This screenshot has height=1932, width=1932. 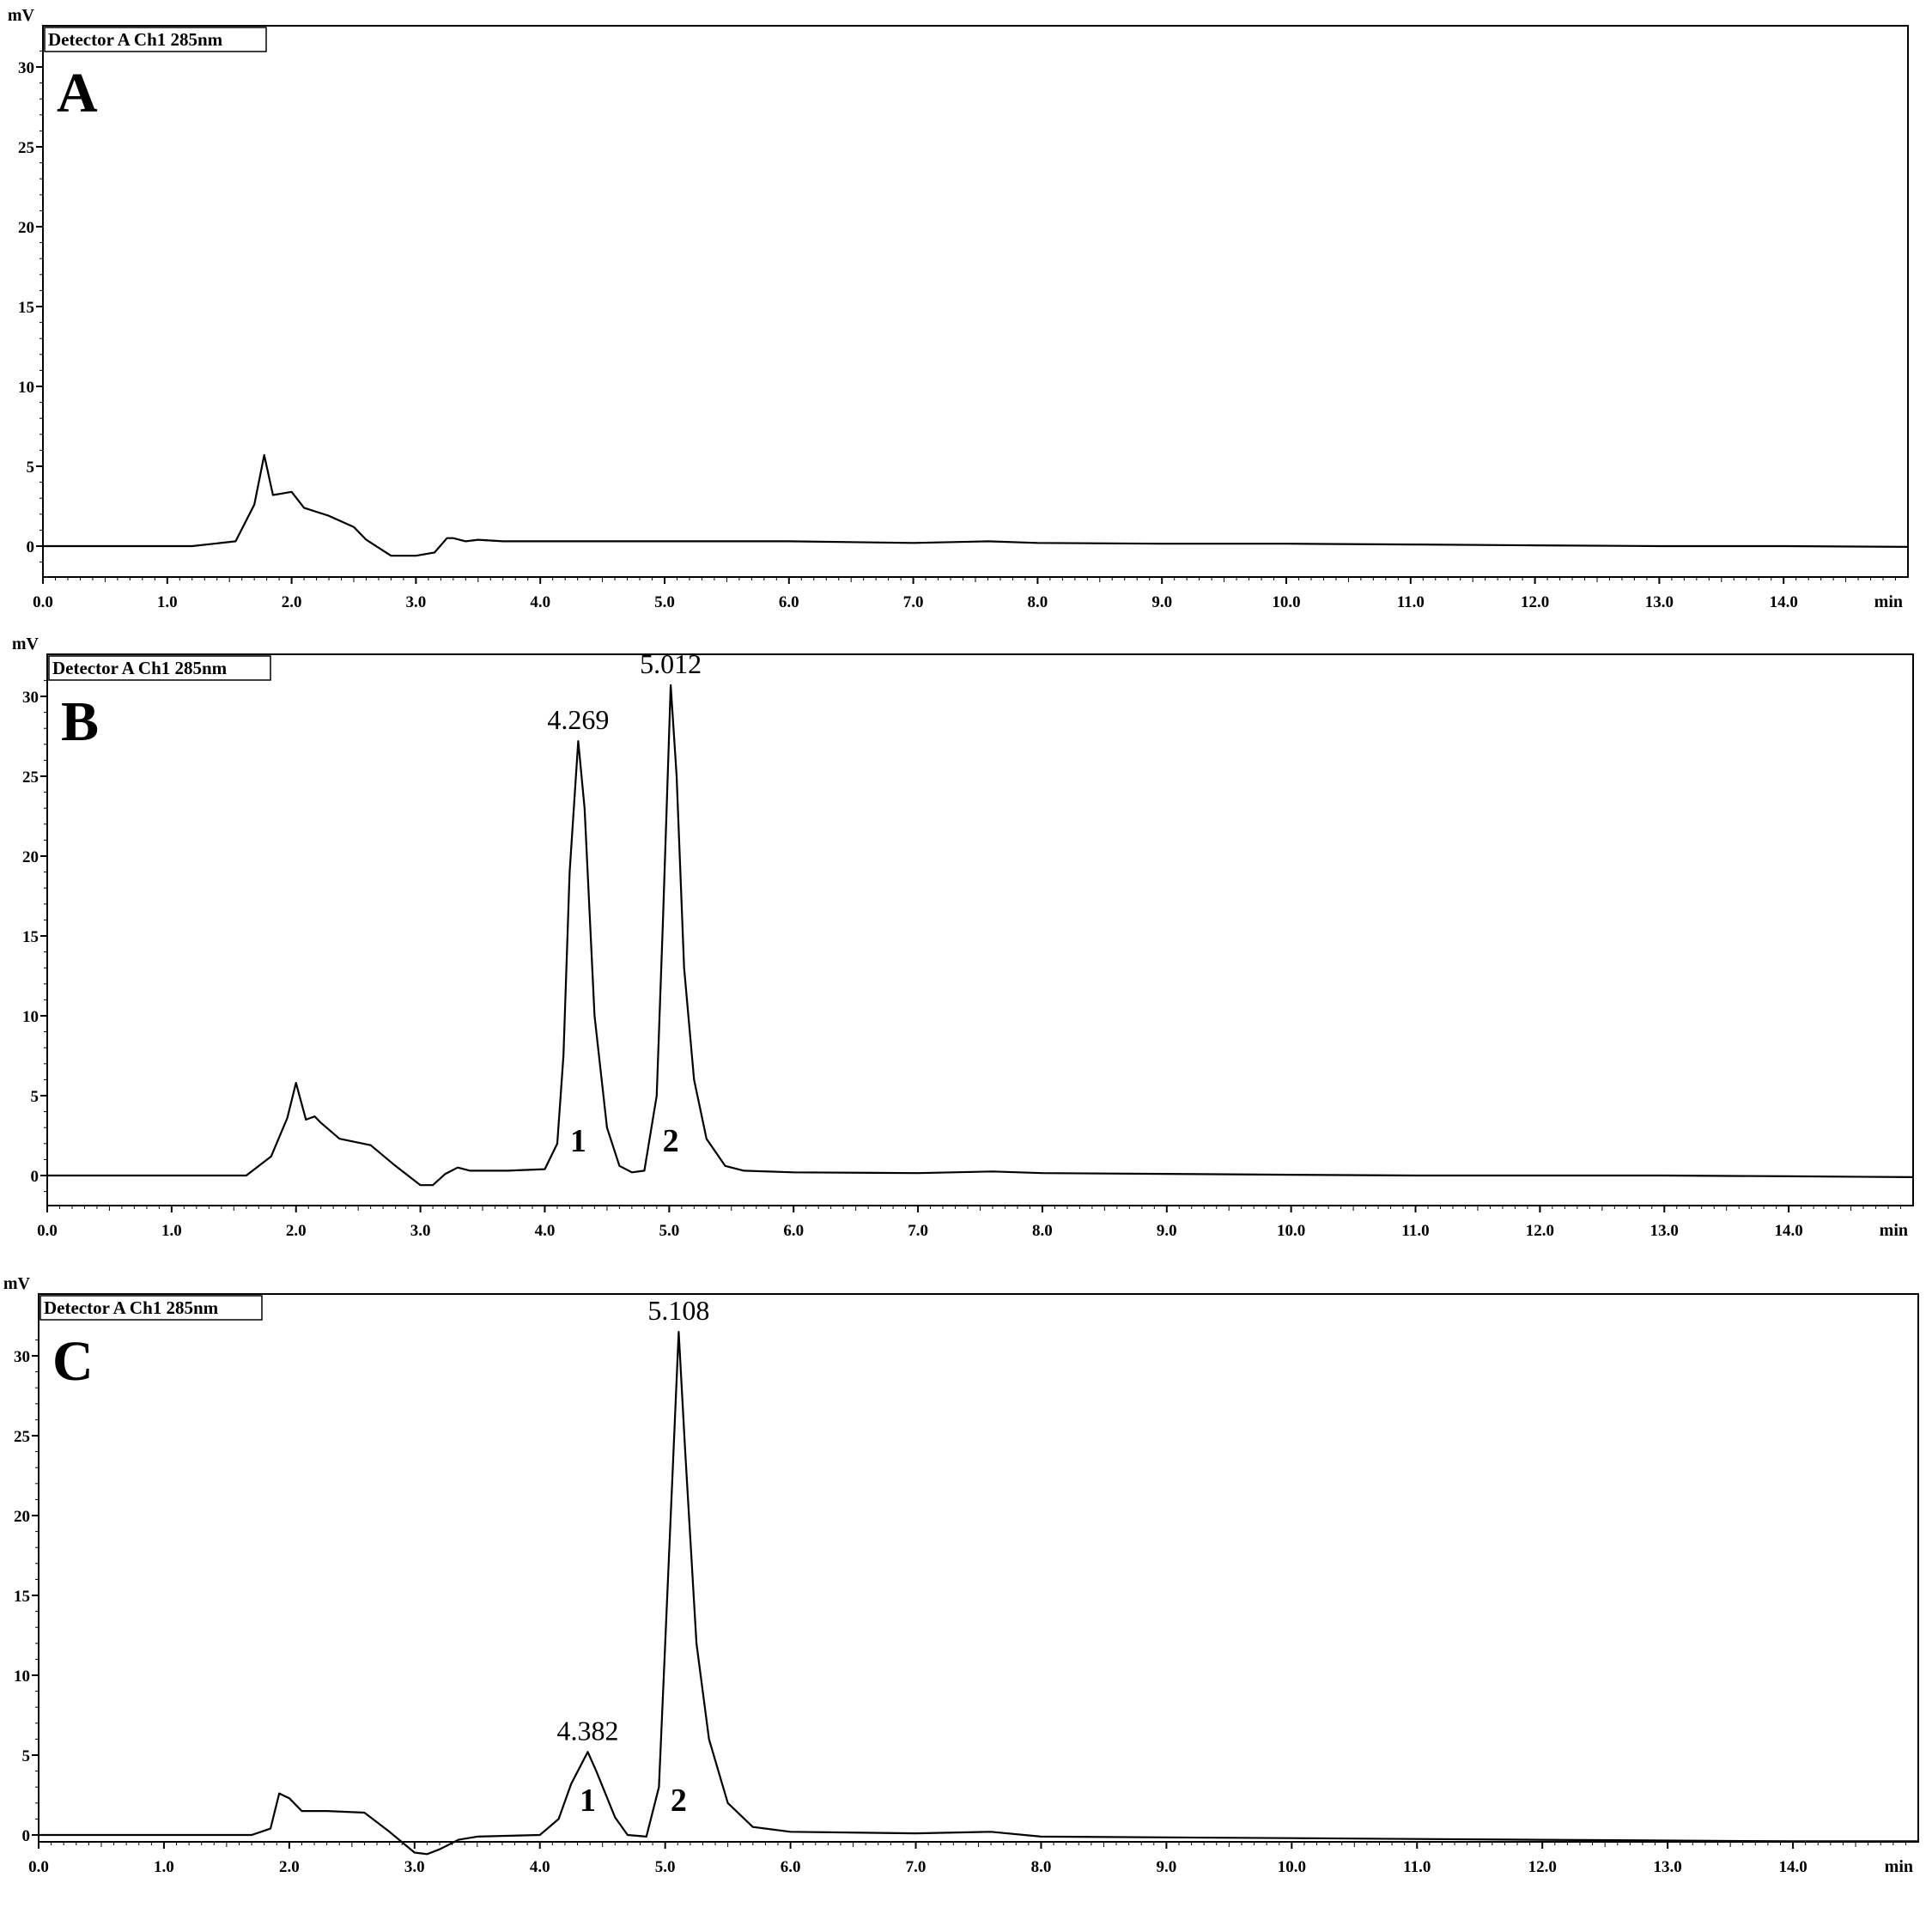 I want to click on panel-letter: A, so click(x=77, y=93).